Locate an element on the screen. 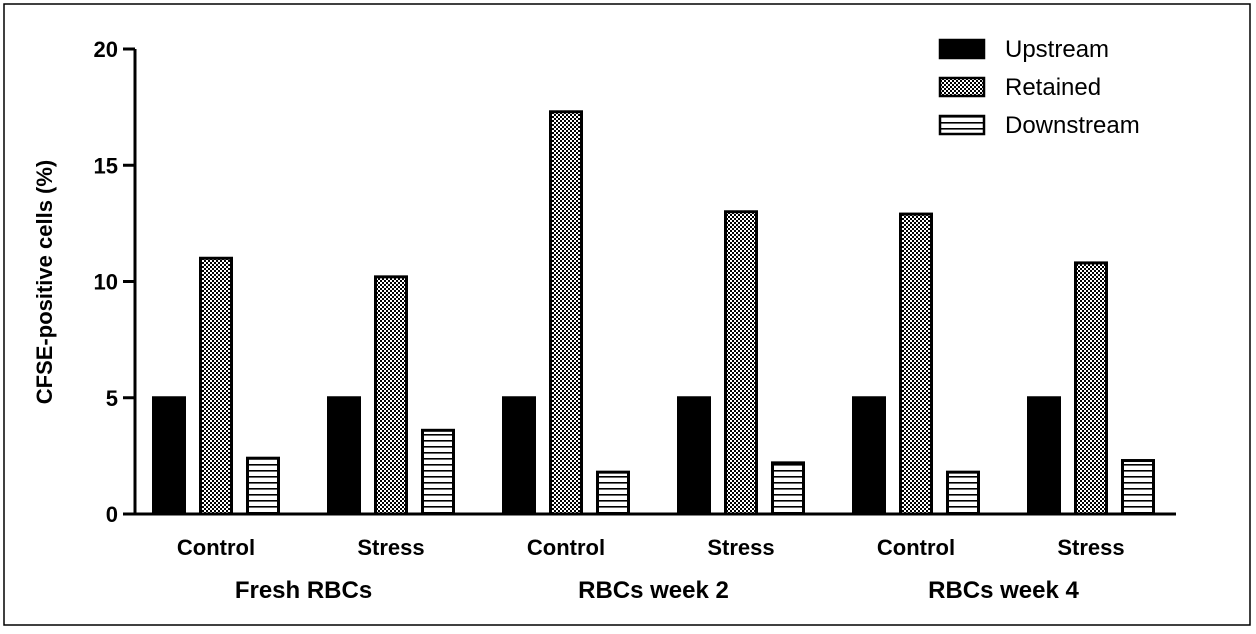 The image size is (1256, 634). legend-swatch-upstream is located at coordinates (962, 49).